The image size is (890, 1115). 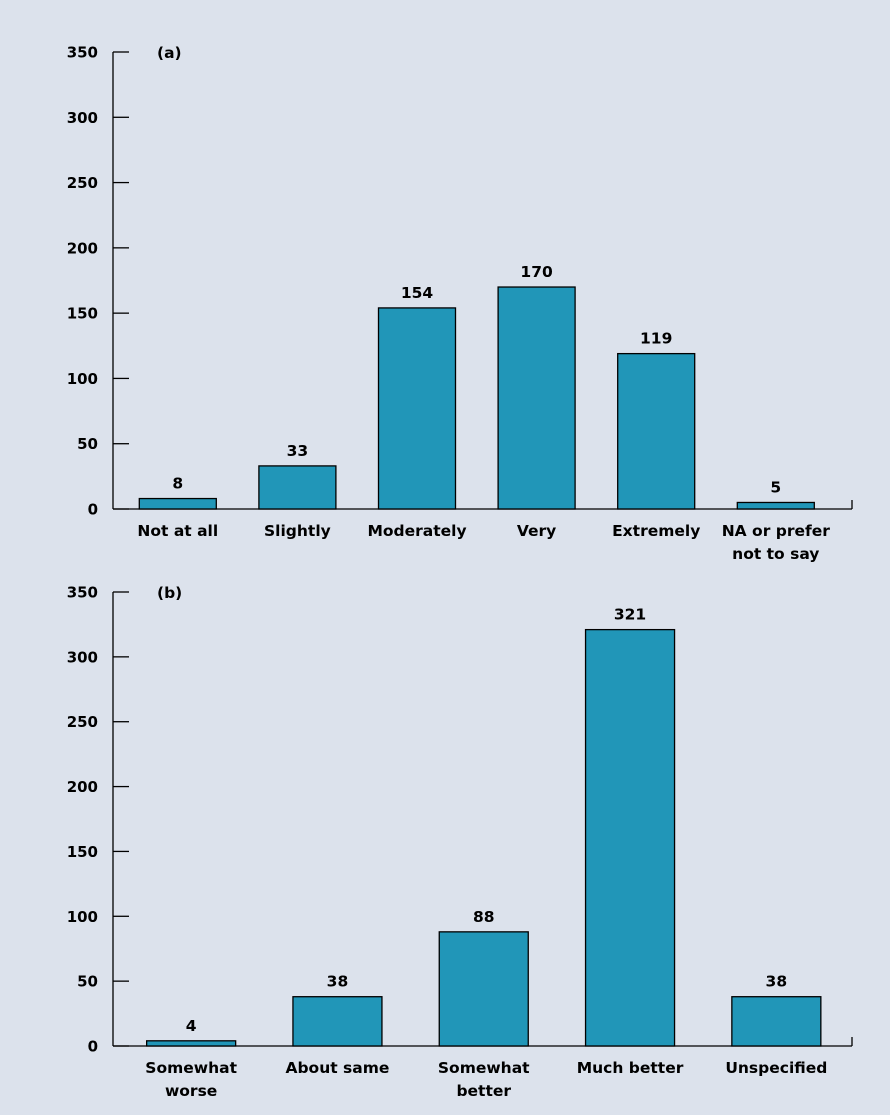 What do you see at coordinates (93, 1047) in the screenshot?
I see `chart-b-y-tick-label: 0` at bounding box center [93, 1047].